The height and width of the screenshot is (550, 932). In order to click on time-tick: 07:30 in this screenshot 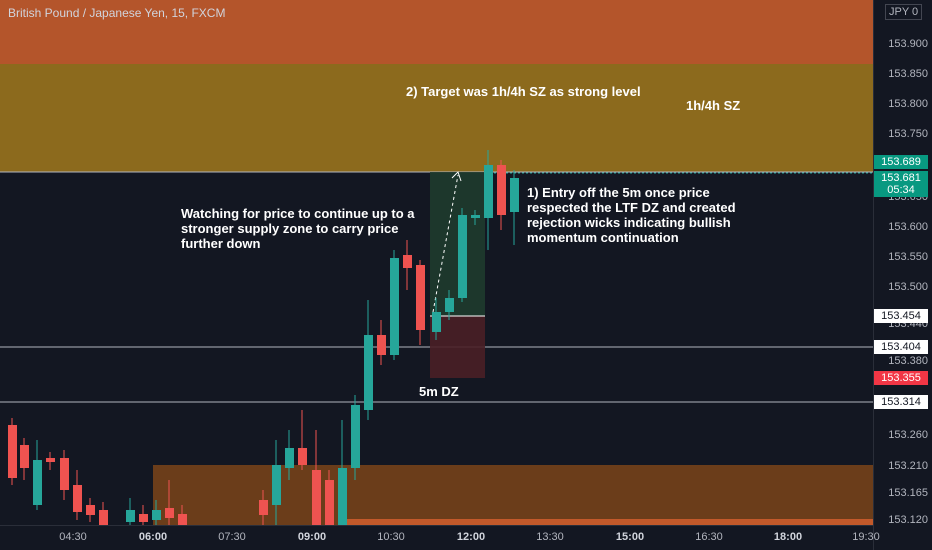, I will do `click(232, 537)`.